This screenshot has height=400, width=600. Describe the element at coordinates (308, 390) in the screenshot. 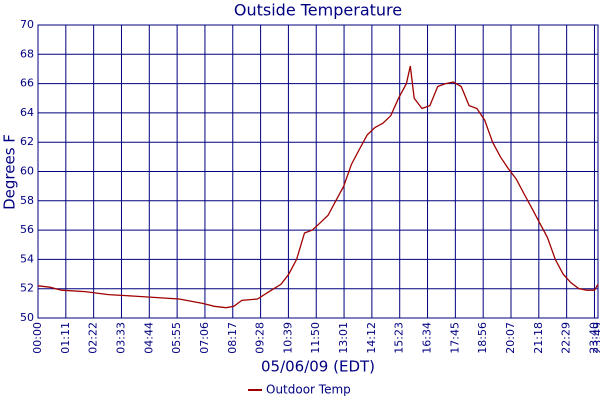

I see `legend-label: Outdoor Temp` at that location.